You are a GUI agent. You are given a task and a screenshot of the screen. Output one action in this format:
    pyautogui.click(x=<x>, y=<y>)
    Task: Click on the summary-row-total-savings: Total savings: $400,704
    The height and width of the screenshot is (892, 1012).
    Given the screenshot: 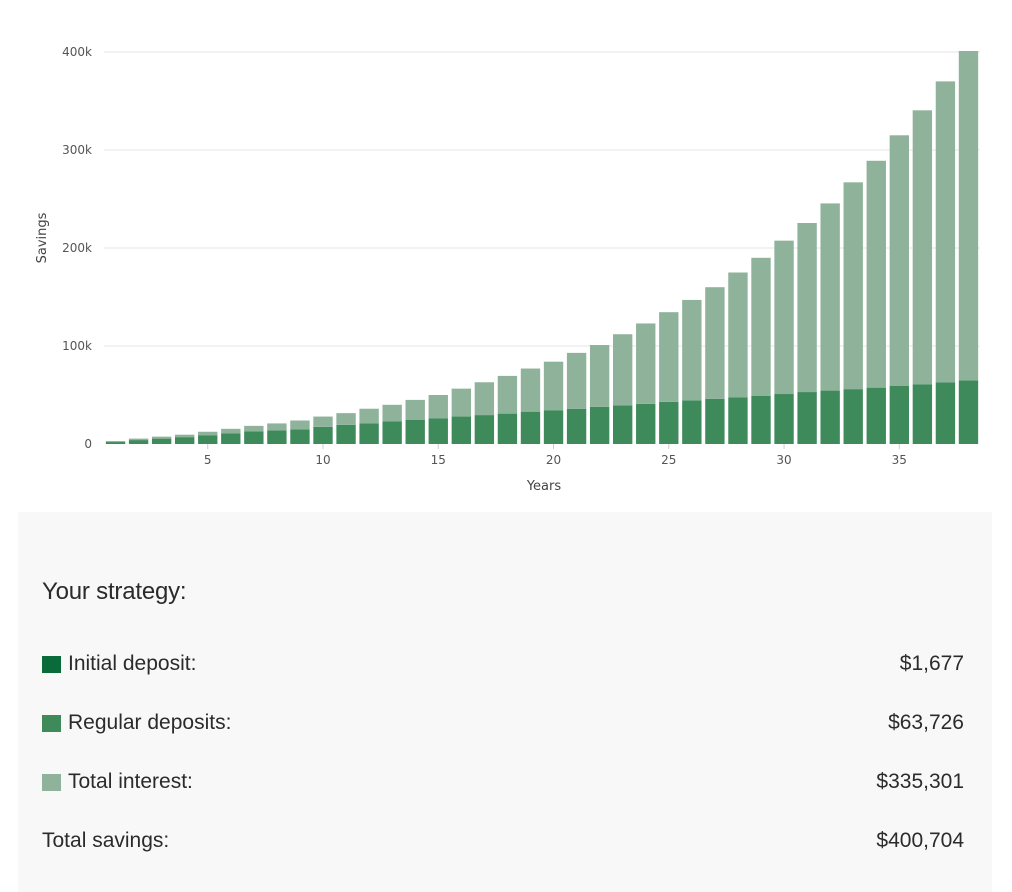 What is the action you would take?
    pyautogui.click(x=503, y=841)
    